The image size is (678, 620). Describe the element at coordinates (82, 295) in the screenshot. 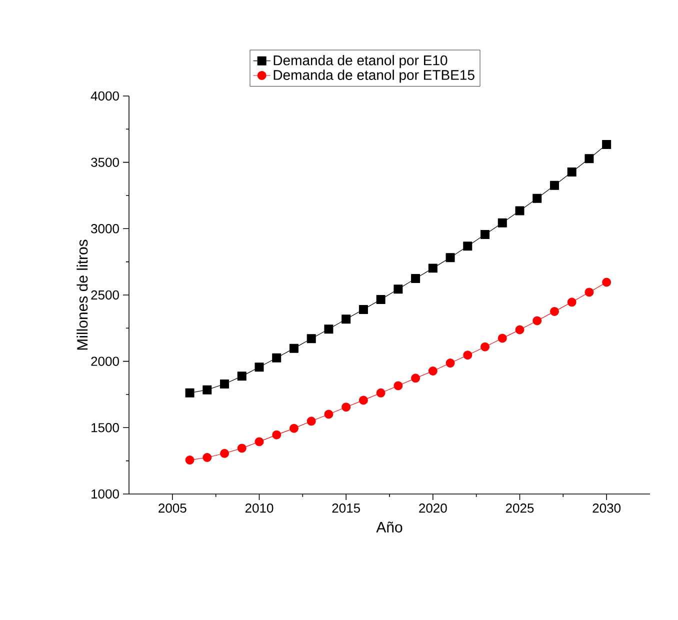

I see `y-axis-title: Millones de litros` at that location.